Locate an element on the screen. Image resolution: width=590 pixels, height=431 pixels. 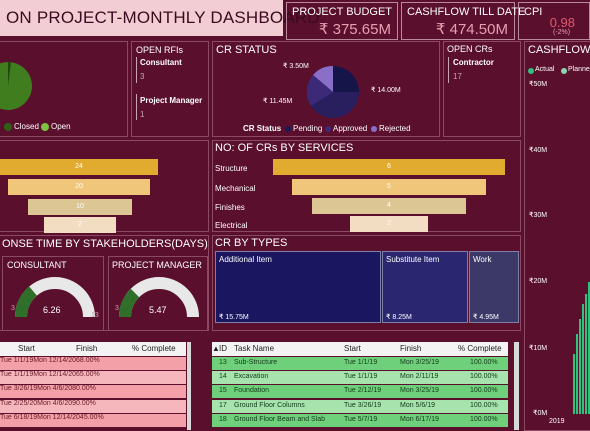
rfi-pie is located at coordinates (16, 86).